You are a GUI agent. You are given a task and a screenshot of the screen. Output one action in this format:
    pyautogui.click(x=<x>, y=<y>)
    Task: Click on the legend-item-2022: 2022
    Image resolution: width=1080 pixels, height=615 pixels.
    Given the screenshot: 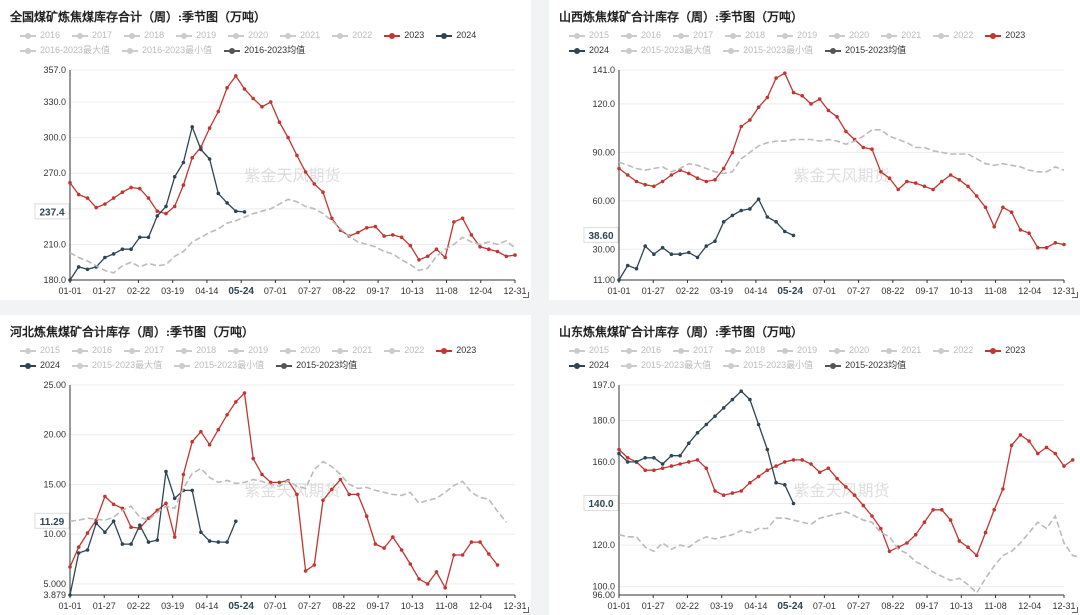 What is the action you would take?
    pyautogui.click(x=352, y=35)
    